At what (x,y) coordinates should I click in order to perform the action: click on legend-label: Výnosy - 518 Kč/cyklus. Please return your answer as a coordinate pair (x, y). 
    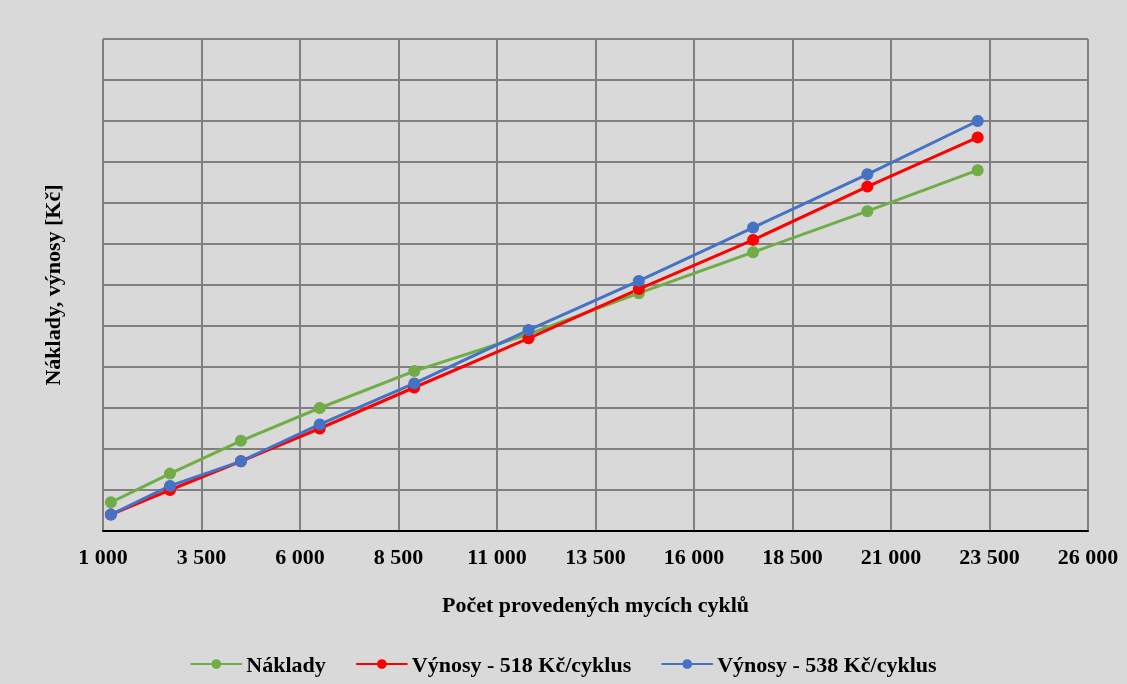
    Looking at the image, I should click on (521, 664).